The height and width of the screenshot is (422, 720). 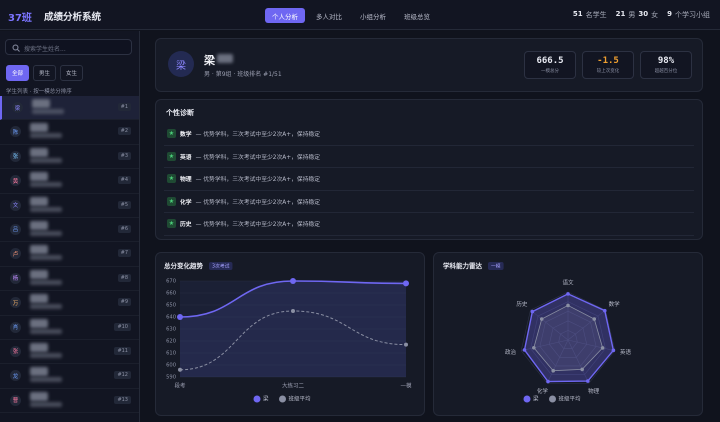 What do you see at coordinates (511, 352) in the screenshot?
I see `axis-label: 政治` at bounding box center [511, 352].